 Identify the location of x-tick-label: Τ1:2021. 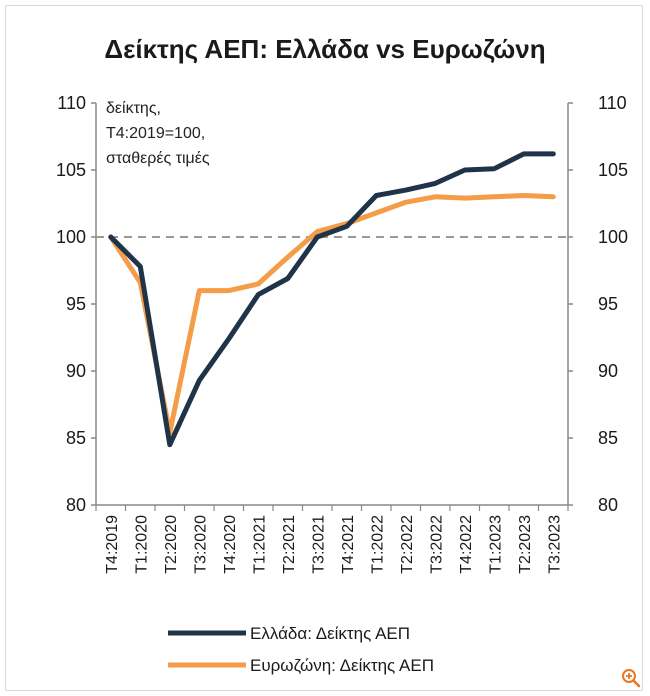
(259, 544).